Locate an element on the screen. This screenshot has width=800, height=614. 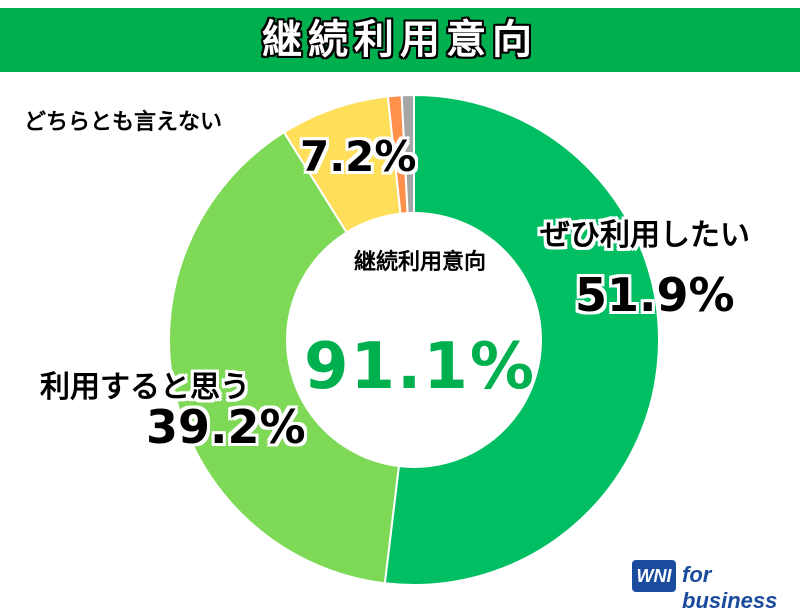
slice-label-2: どちらとも言えない is located at coordinates (123, 122).